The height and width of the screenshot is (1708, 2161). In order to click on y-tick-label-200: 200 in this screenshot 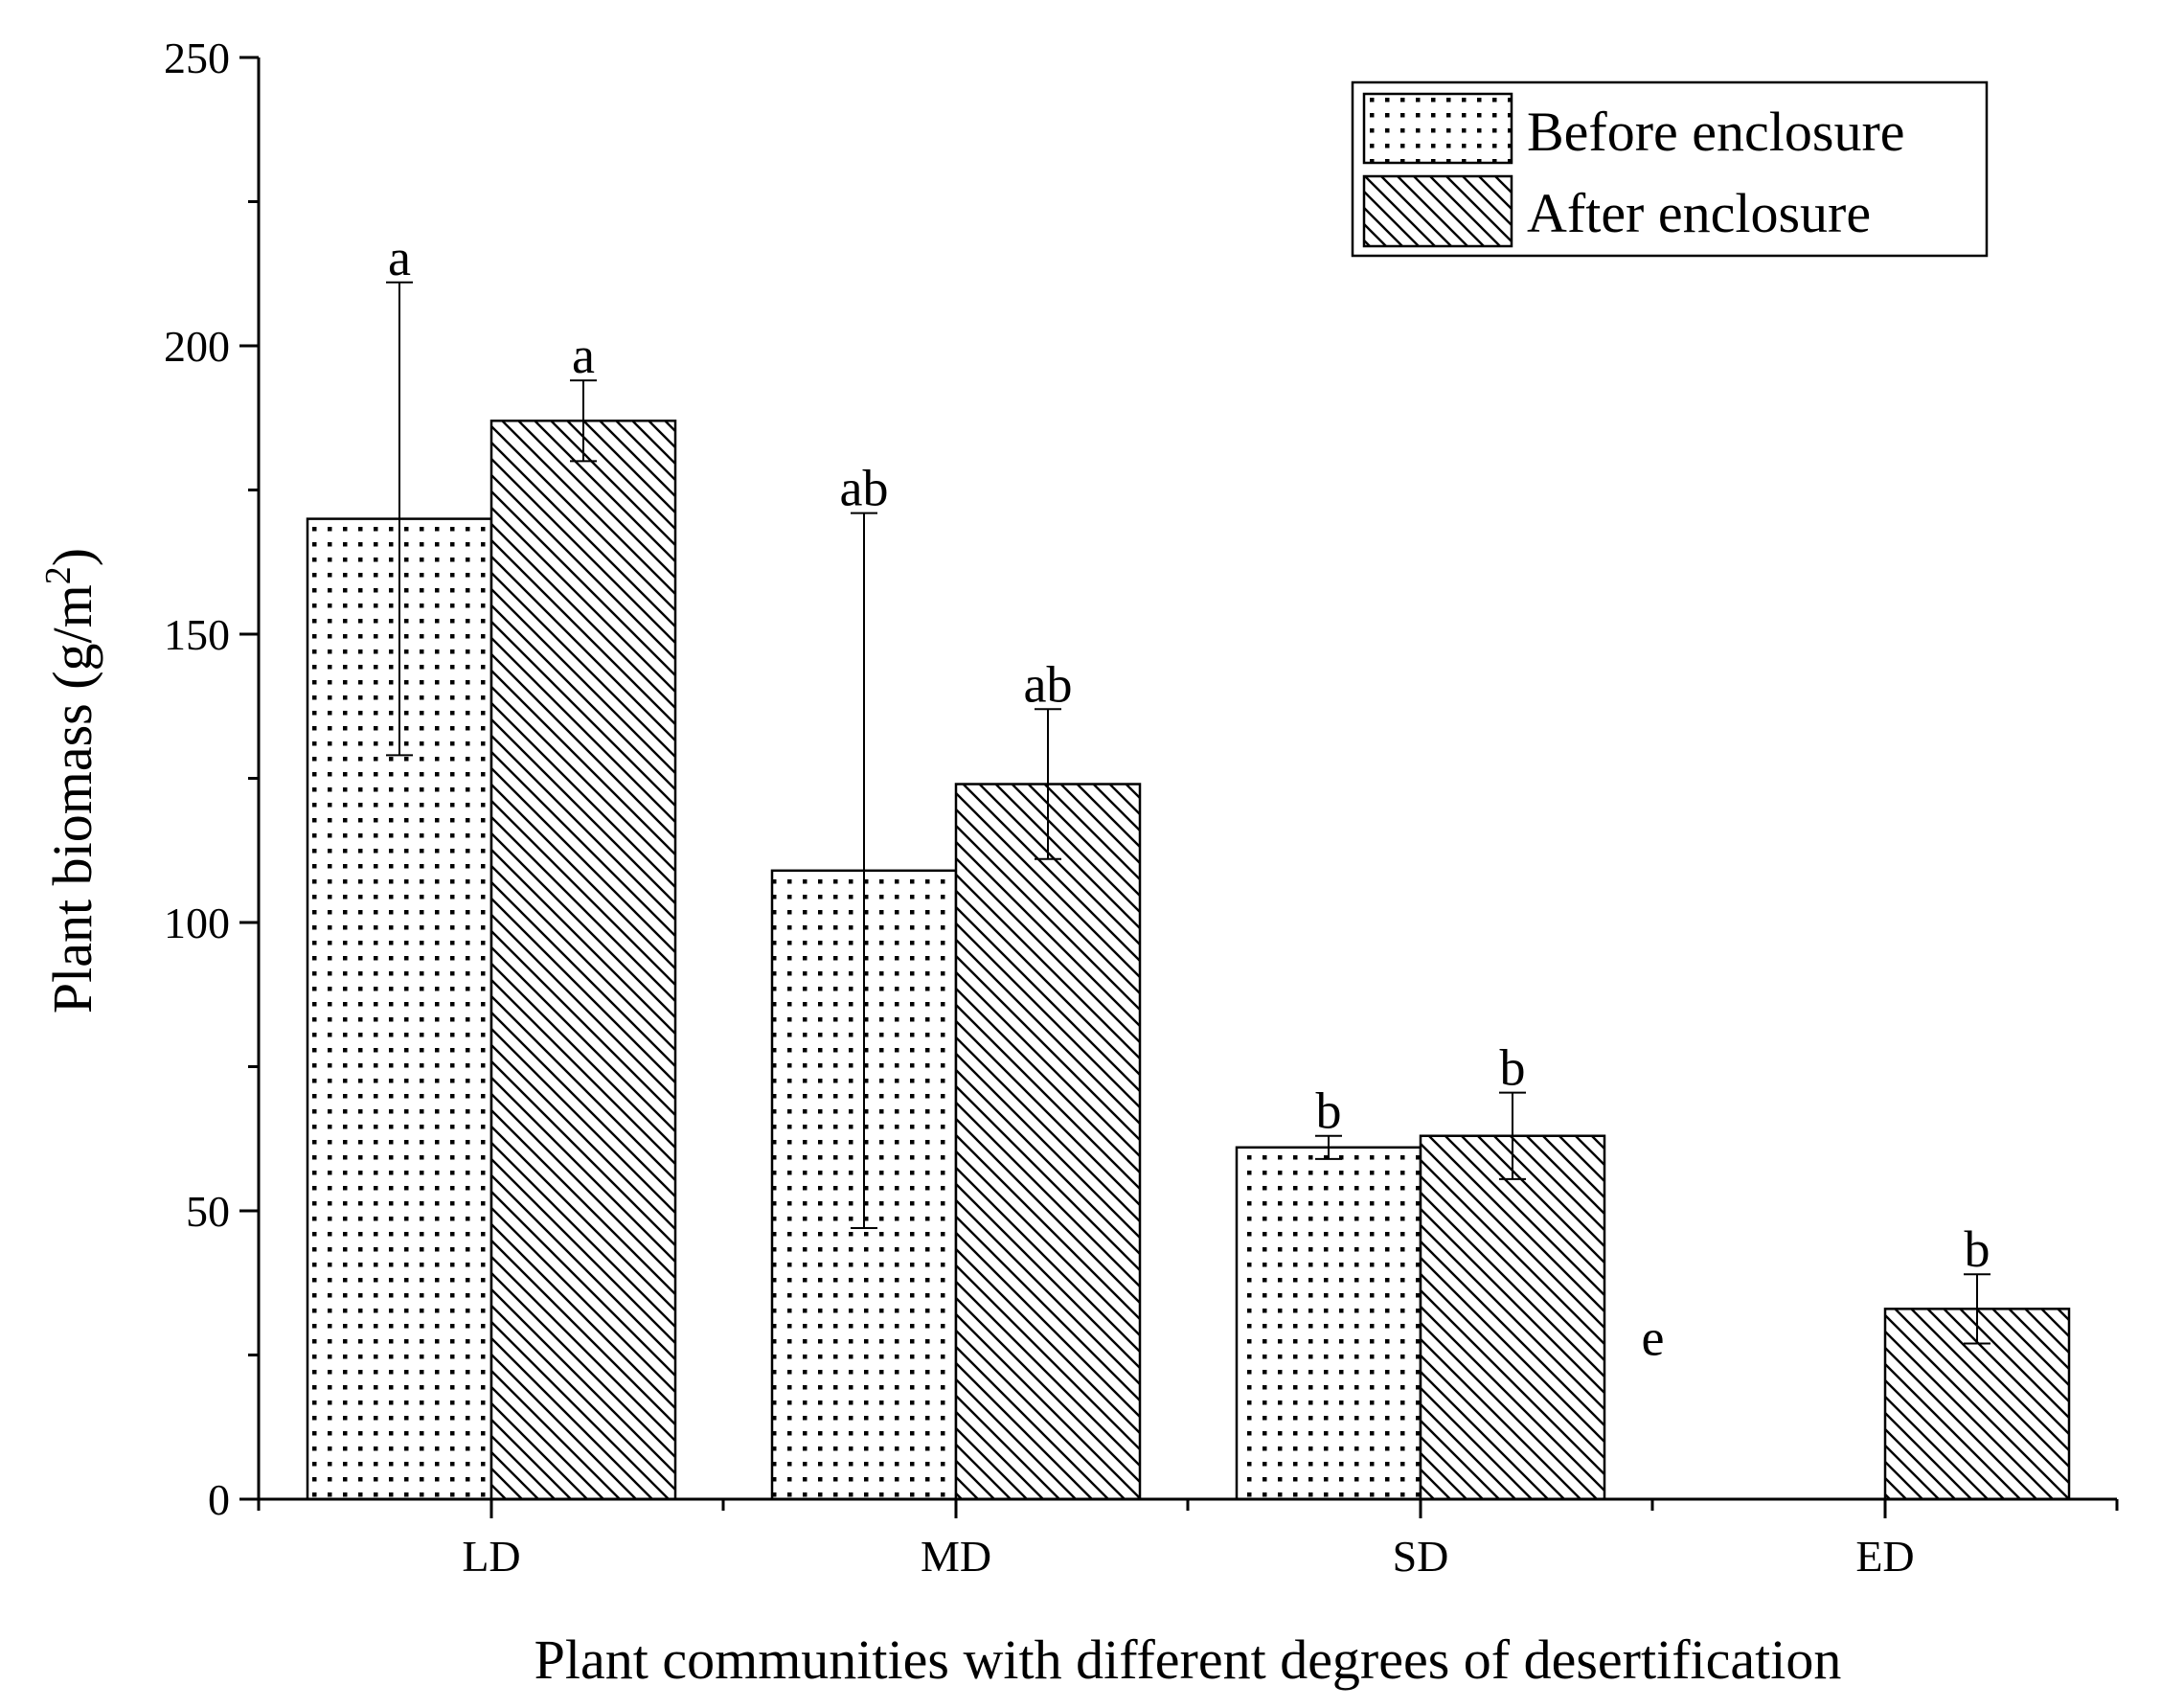, I will do `click(197, 346)`.